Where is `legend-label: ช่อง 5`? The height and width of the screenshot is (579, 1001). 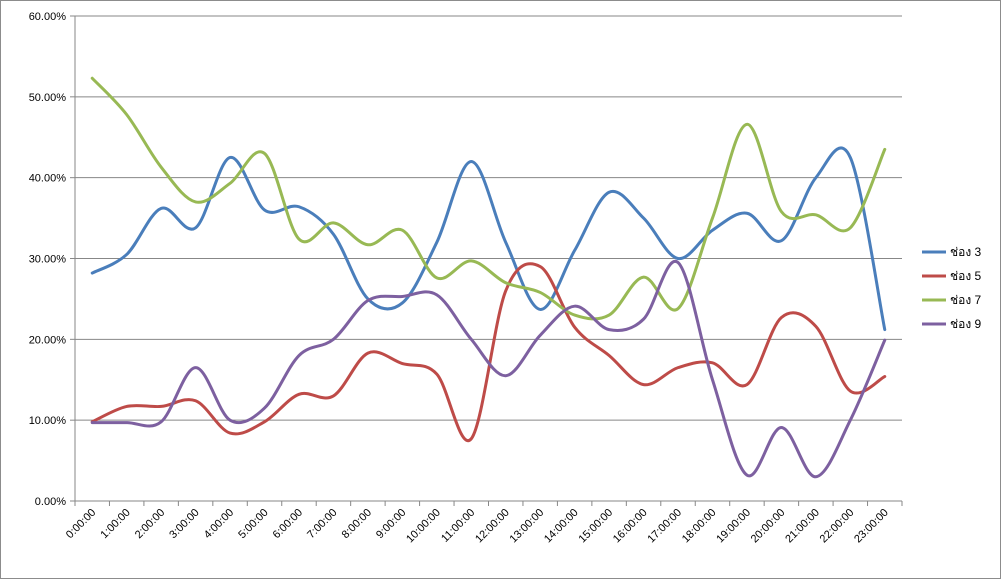 legend-label: ช่อง 5 is located at coordinates (966, 276).